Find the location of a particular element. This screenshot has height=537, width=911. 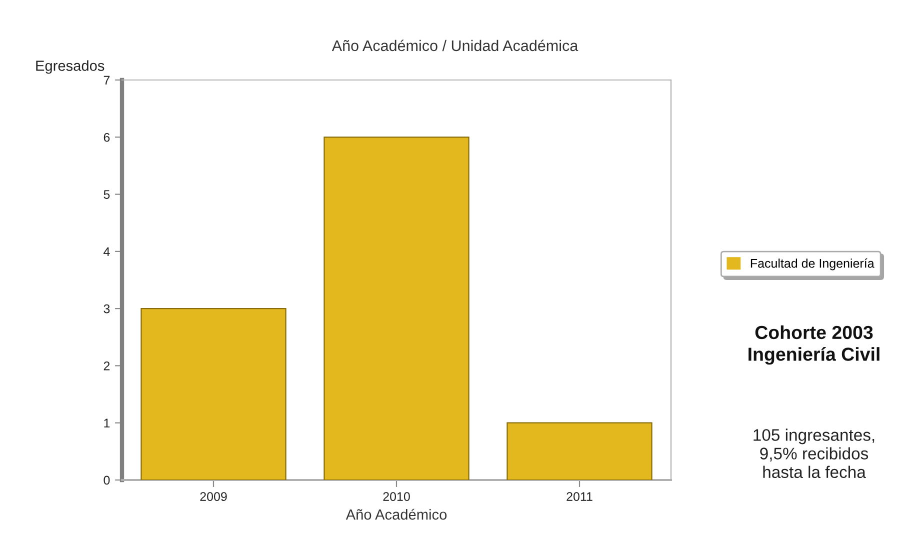

y-tick-label: 0 is located at coordinates (107, 480).